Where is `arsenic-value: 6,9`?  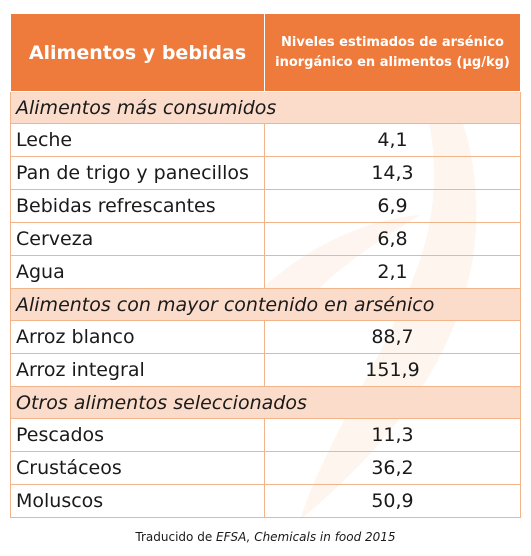
arsenic-value: 6,9 is located at coordinates (392, 206).